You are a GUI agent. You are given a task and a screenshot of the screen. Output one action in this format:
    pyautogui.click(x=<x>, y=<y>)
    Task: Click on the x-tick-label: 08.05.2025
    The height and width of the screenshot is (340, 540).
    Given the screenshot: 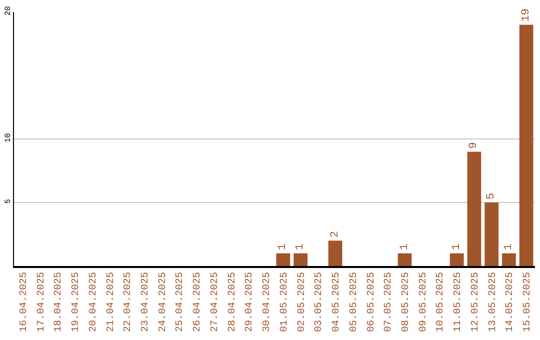 What is the action you would take?
    pyautogui.click(x=406, y=302)
    